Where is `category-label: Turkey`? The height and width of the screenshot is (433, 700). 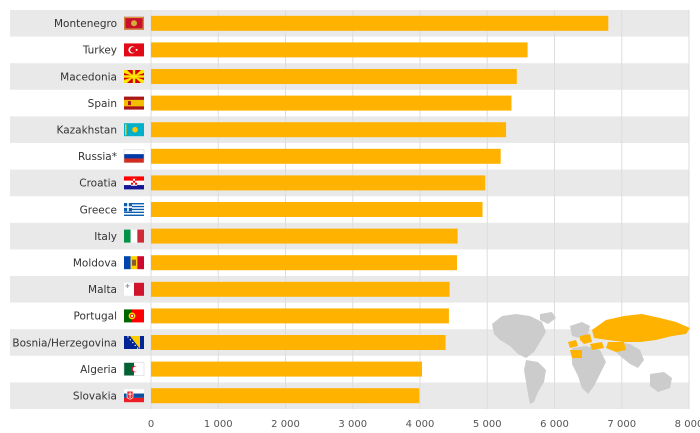
category-label: Turkey is located at coordinates (99, 51).